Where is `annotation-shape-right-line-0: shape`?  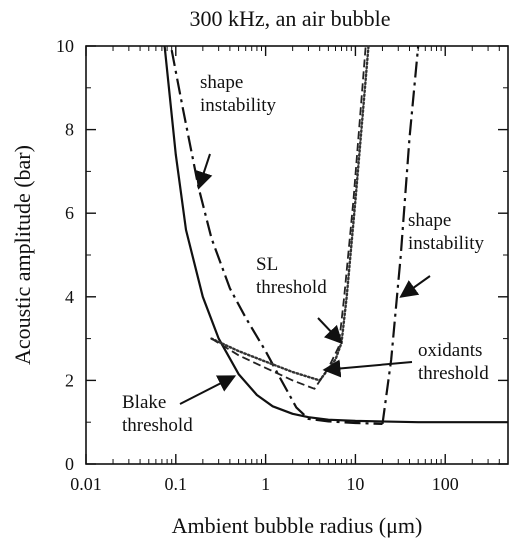 annotation-shape-right-line-0: shape is located at coordinates (429, 220).